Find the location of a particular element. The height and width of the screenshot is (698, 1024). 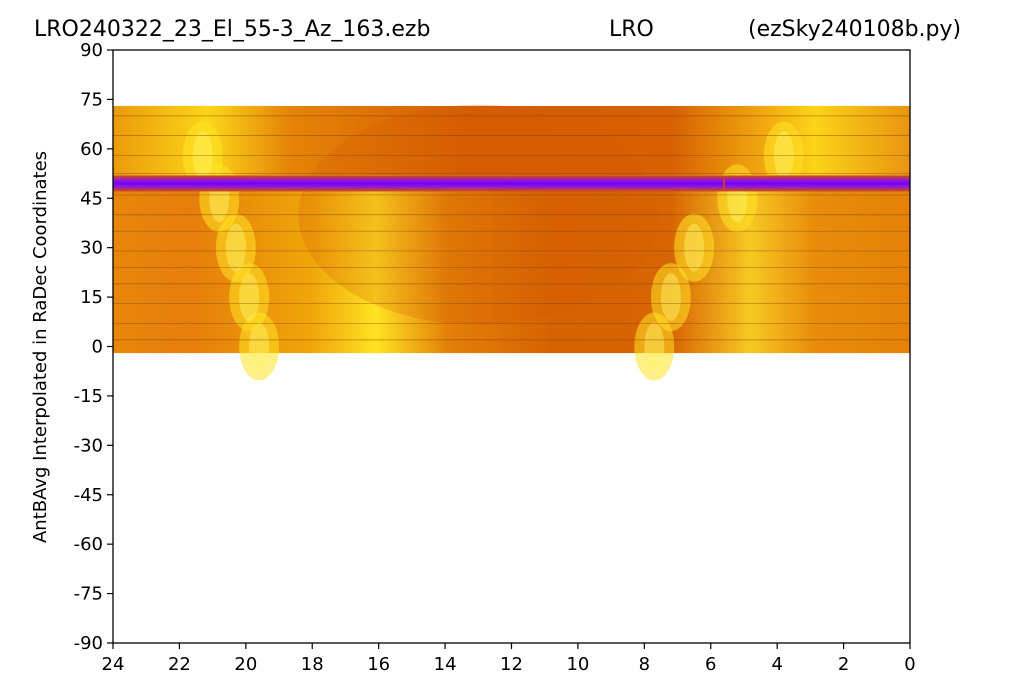

low-value-strip is located at coordinates (511, 183).